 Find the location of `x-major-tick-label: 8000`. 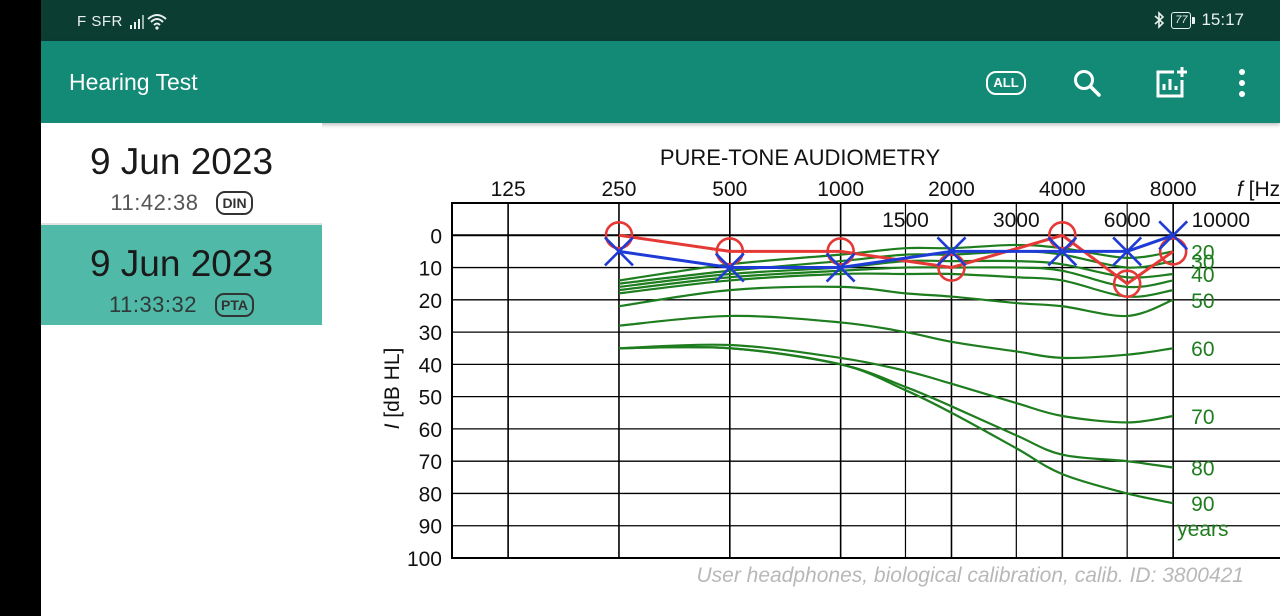

x-major-tick-label: 8000 is located at coordinates (1173, 189).